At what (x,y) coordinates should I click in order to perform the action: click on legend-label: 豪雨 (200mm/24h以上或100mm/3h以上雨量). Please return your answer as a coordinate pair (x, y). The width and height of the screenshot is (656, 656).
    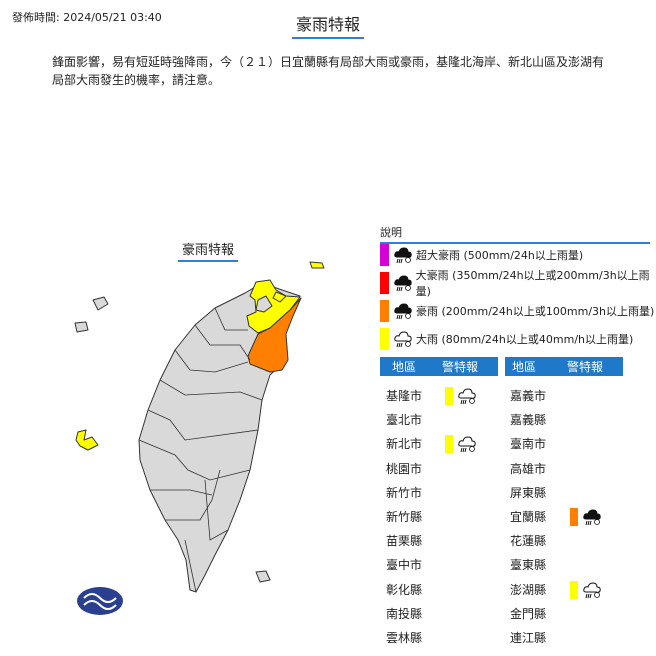
    Looking at the image, I should click on (535, 311).